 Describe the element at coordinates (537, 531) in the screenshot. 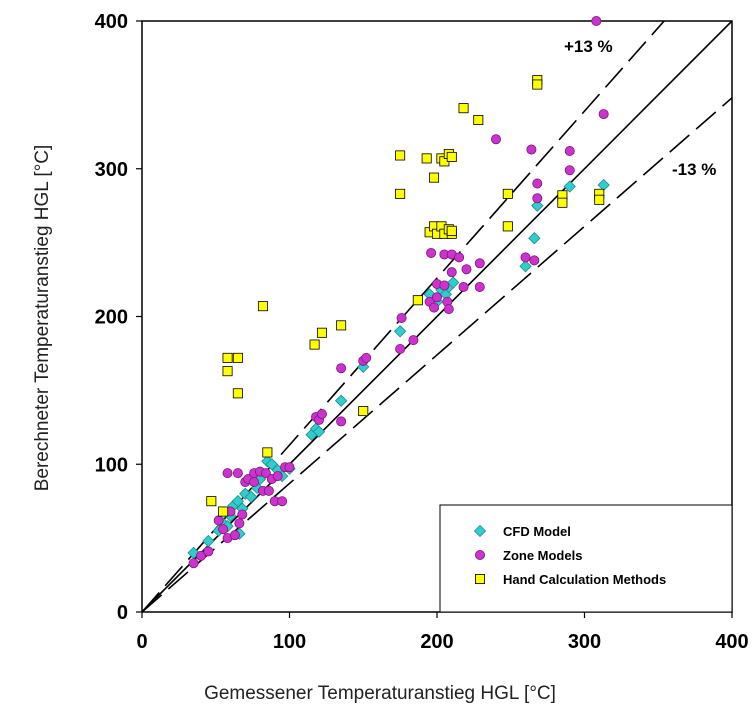

I see `legend-label: CFD Model` at that location.